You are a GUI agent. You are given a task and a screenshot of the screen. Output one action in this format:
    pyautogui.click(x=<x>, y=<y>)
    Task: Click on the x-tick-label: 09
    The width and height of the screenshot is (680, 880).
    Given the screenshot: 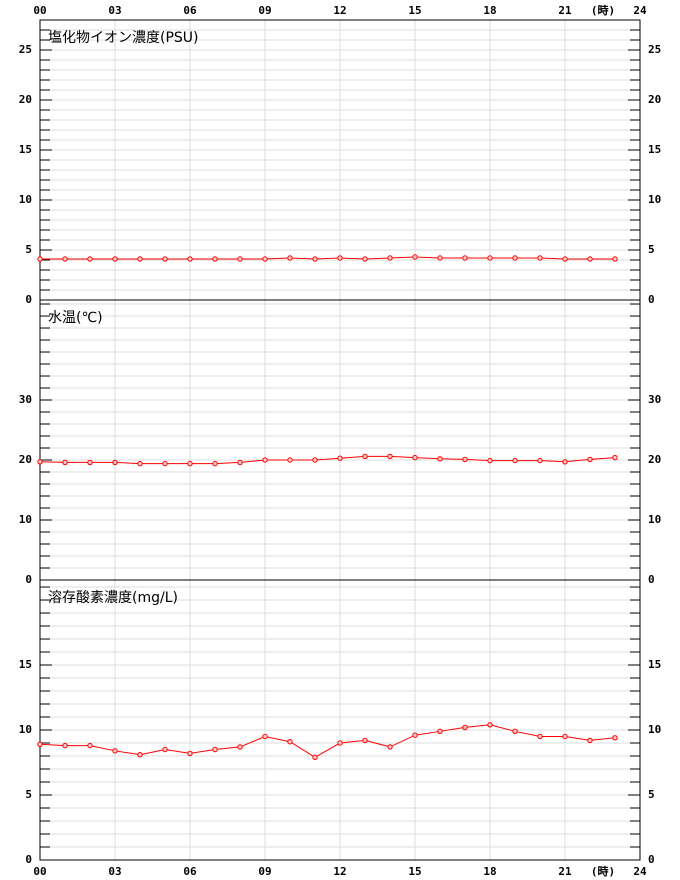 What is the action you would take?
    pyautogui.click(x=264, y=871)
    